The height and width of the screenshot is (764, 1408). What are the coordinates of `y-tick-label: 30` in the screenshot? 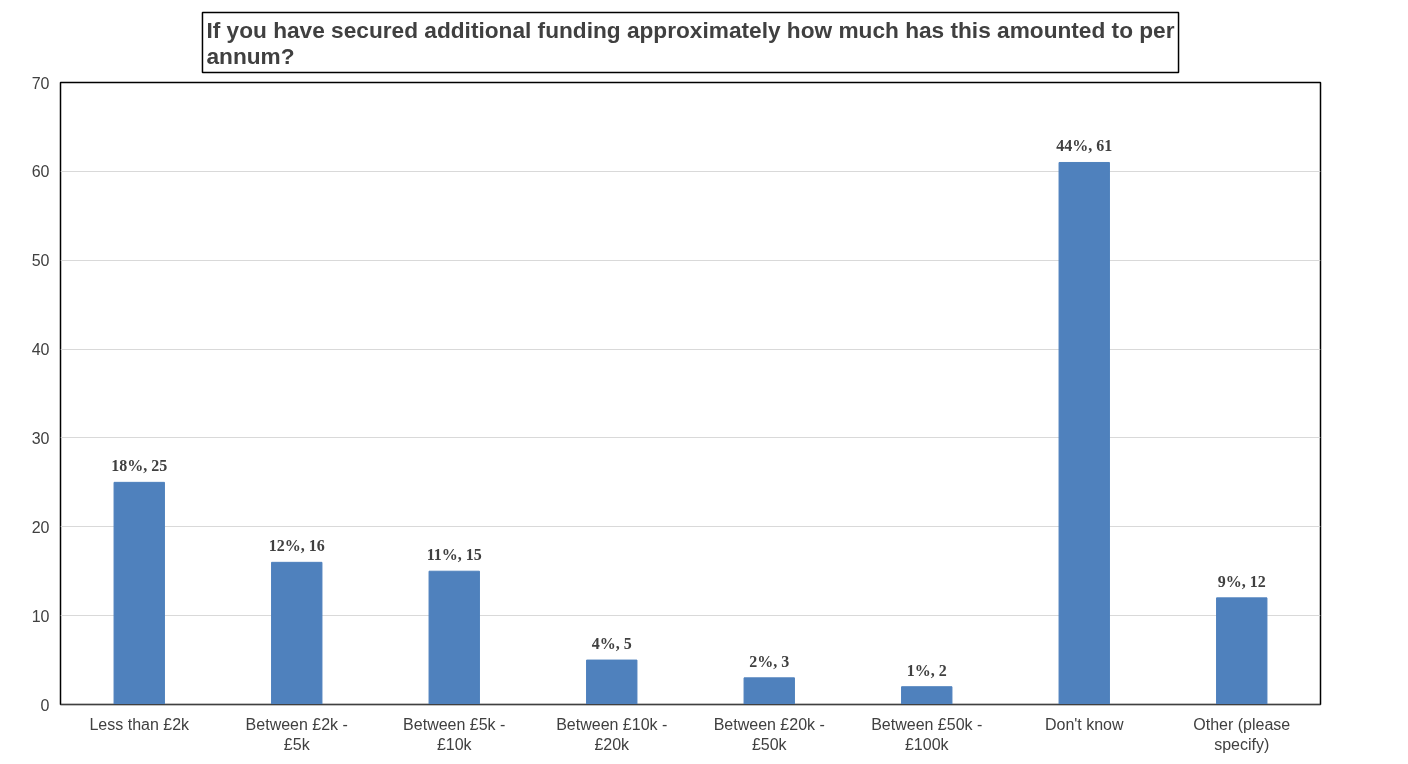 It's located at (40, 438).